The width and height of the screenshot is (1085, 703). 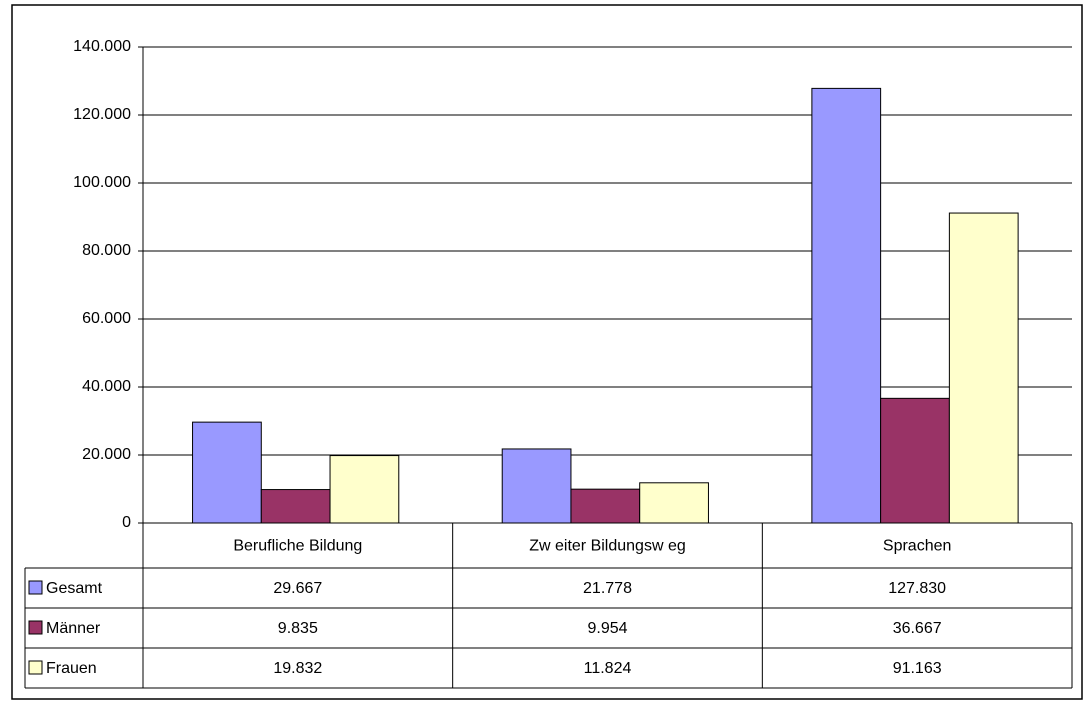 I want to click on table-cell: 9.954, so click(x=607, y=628).